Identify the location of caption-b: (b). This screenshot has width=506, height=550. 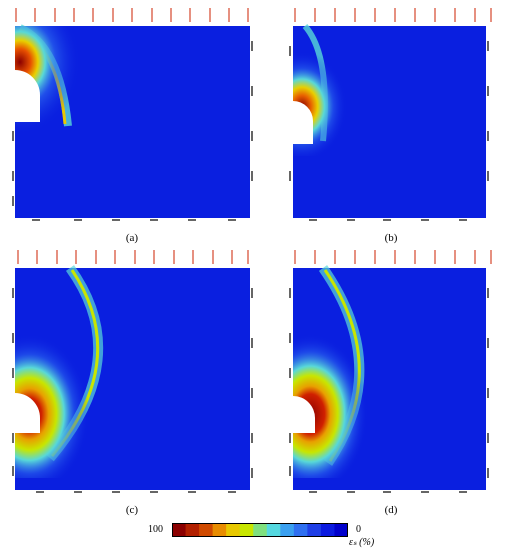
(391, 238).